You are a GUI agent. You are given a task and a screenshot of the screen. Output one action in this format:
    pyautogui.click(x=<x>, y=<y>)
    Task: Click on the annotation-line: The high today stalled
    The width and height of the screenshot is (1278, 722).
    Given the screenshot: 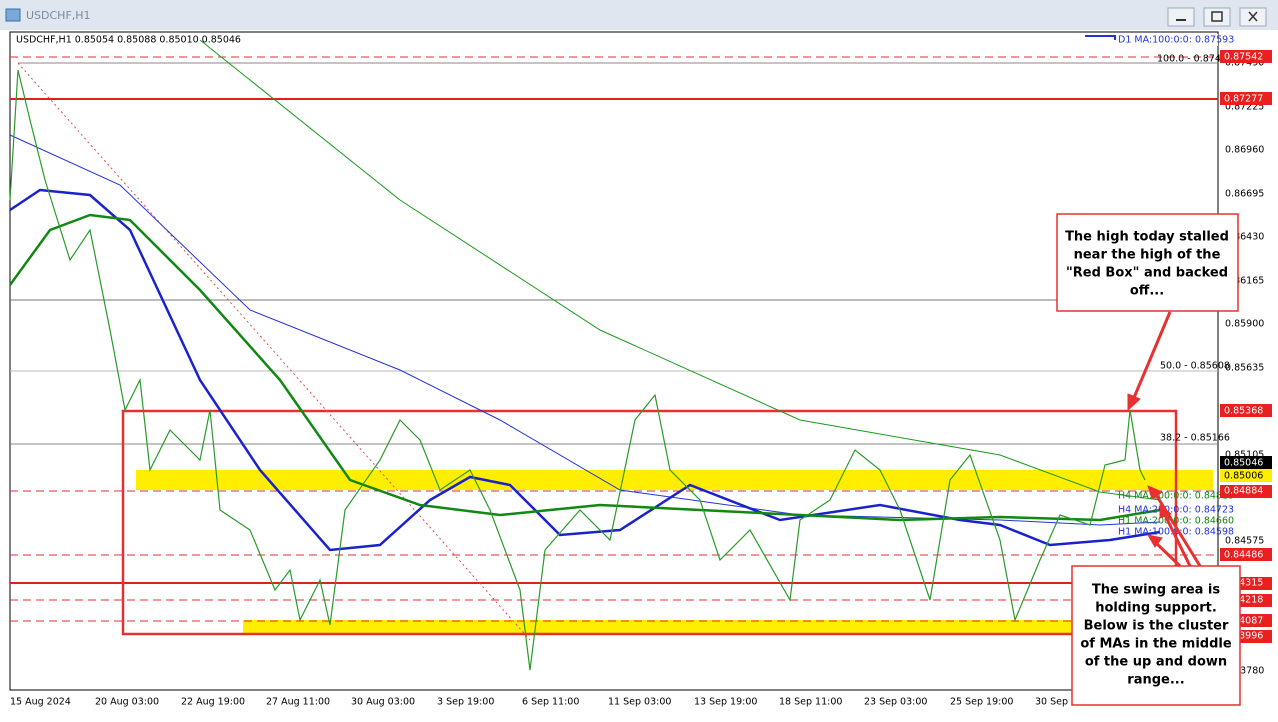 What is the action you would take?
    pyautogui.click(x=1147, y=237)
    